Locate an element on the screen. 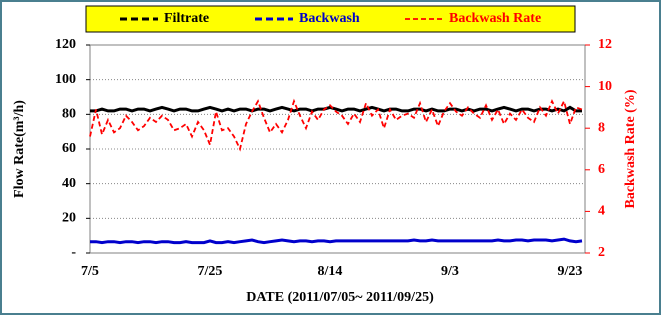  y2-tick-label: 6 is located at coordinates (601, 169).